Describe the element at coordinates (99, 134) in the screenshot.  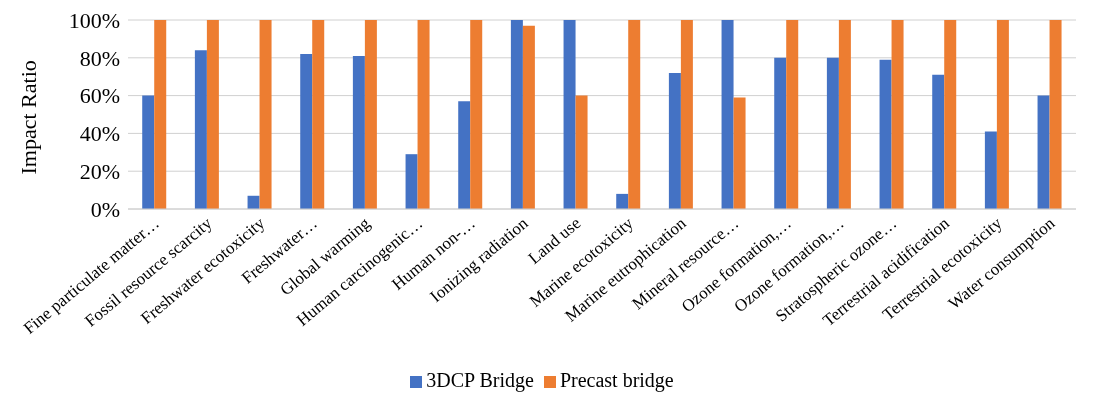
I see `y-tick-label: 40%` at that location.